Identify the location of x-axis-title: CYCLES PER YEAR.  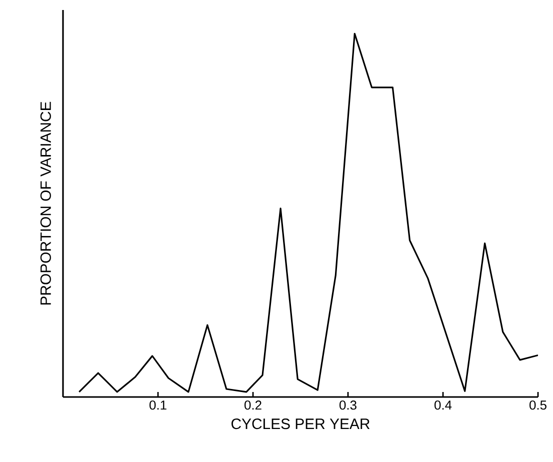
(301, 424).